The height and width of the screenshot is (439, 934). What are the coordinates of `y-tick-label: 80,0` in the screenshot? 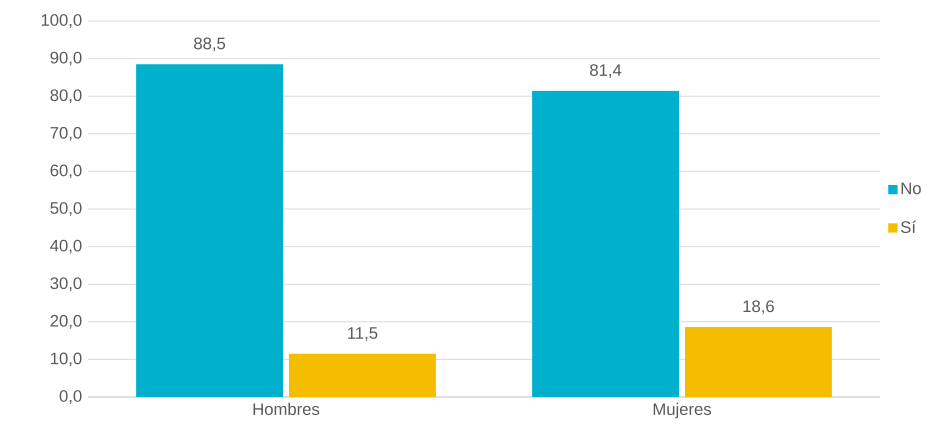 It's located at (66, 96).